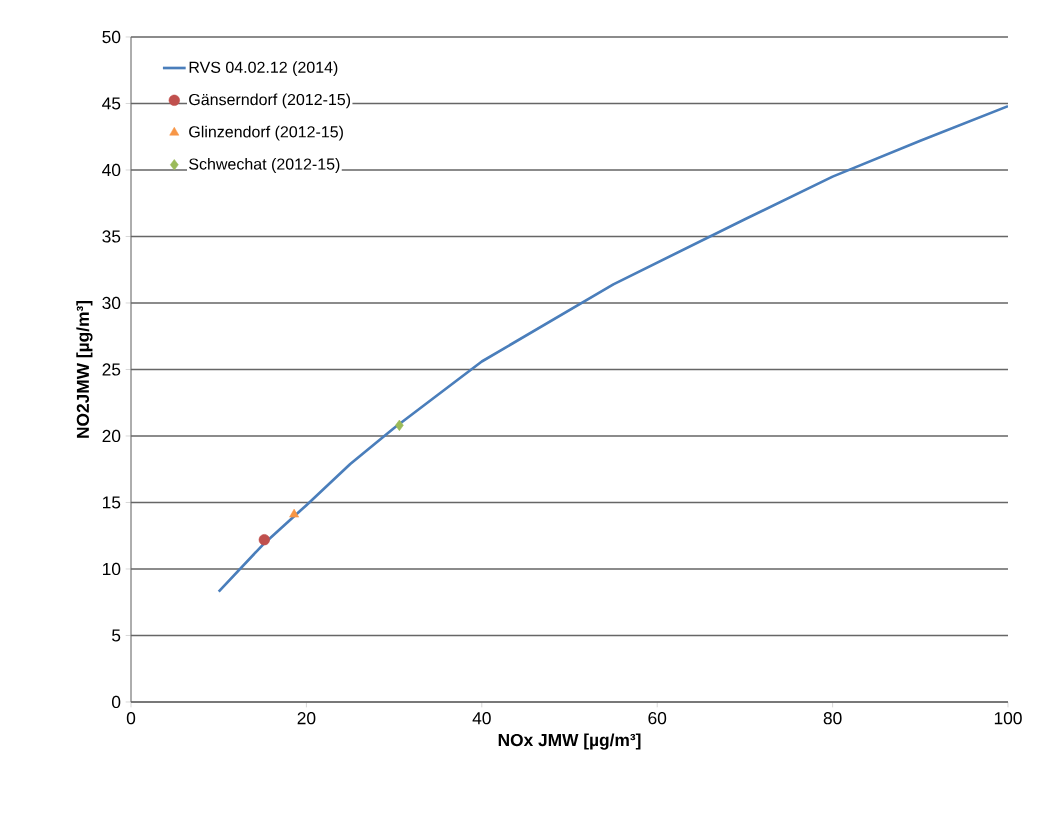 This screenshot has width=1047, height=821. Describe the element at coordinates (111, 369) in the screenshot. I see `y-tick-label: 25` at that location.